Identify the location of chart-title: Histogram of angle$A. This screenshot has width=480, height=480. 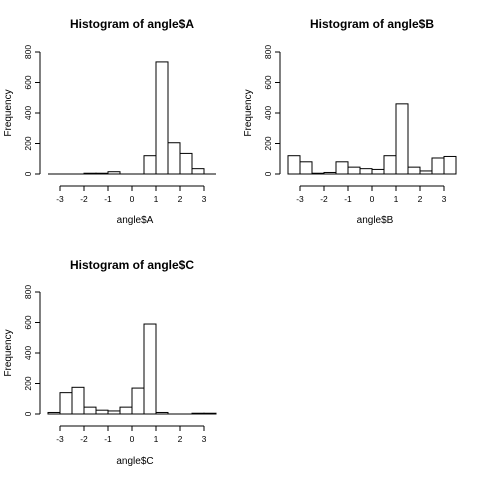
(132, 24).